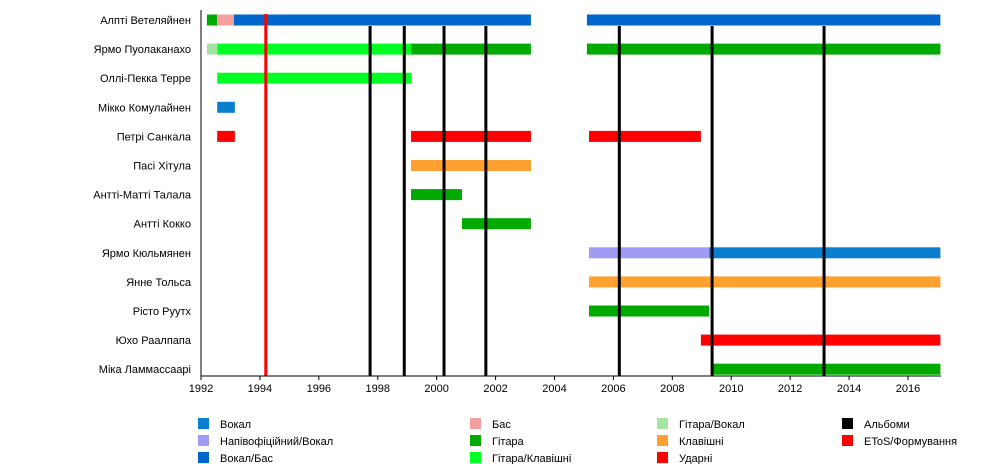  I want to click on legend-swatch-keys, so click(662, 440).